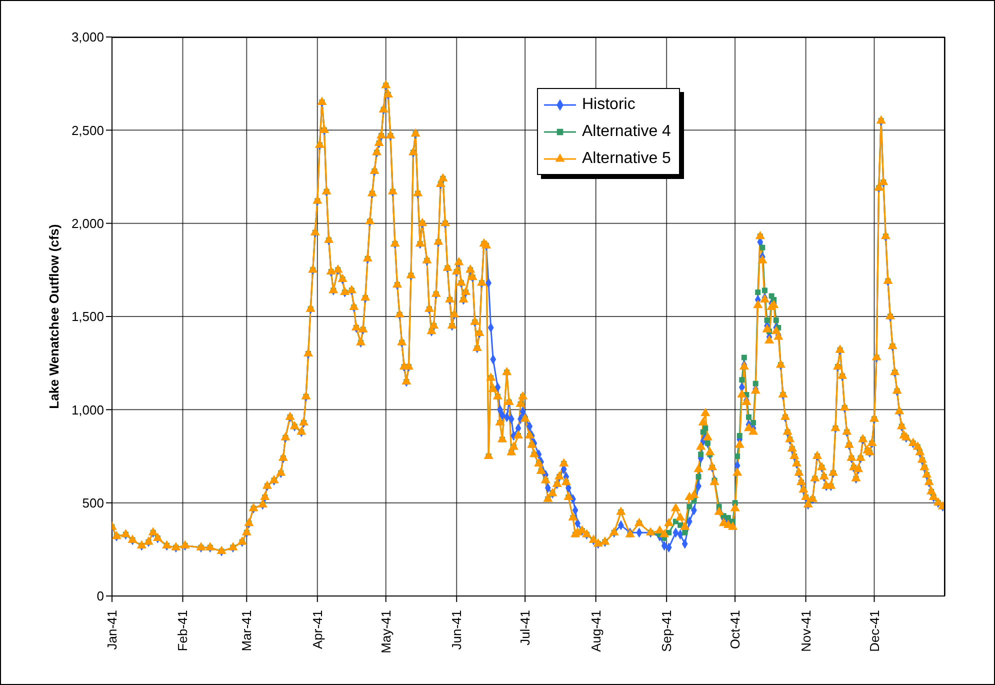 The height and width of the screenshot is (685, 995). Describe the element at coordinates (525, 628) in the screenshot. I see `x-tick-label: Jul-41` at that location.